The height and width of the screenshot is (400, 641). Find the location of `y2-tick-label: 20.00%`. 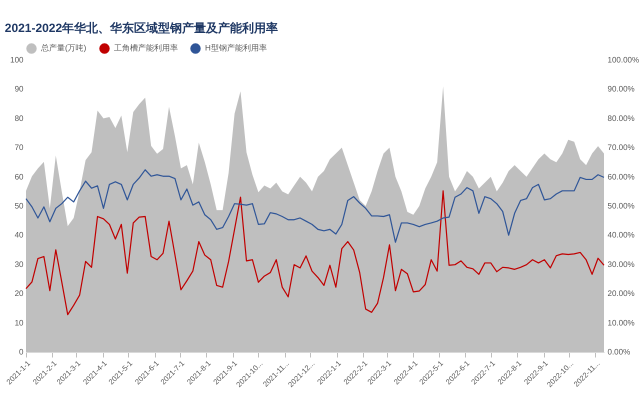

y2-tick-label: 20.00% is located at coordinates (621, 293).